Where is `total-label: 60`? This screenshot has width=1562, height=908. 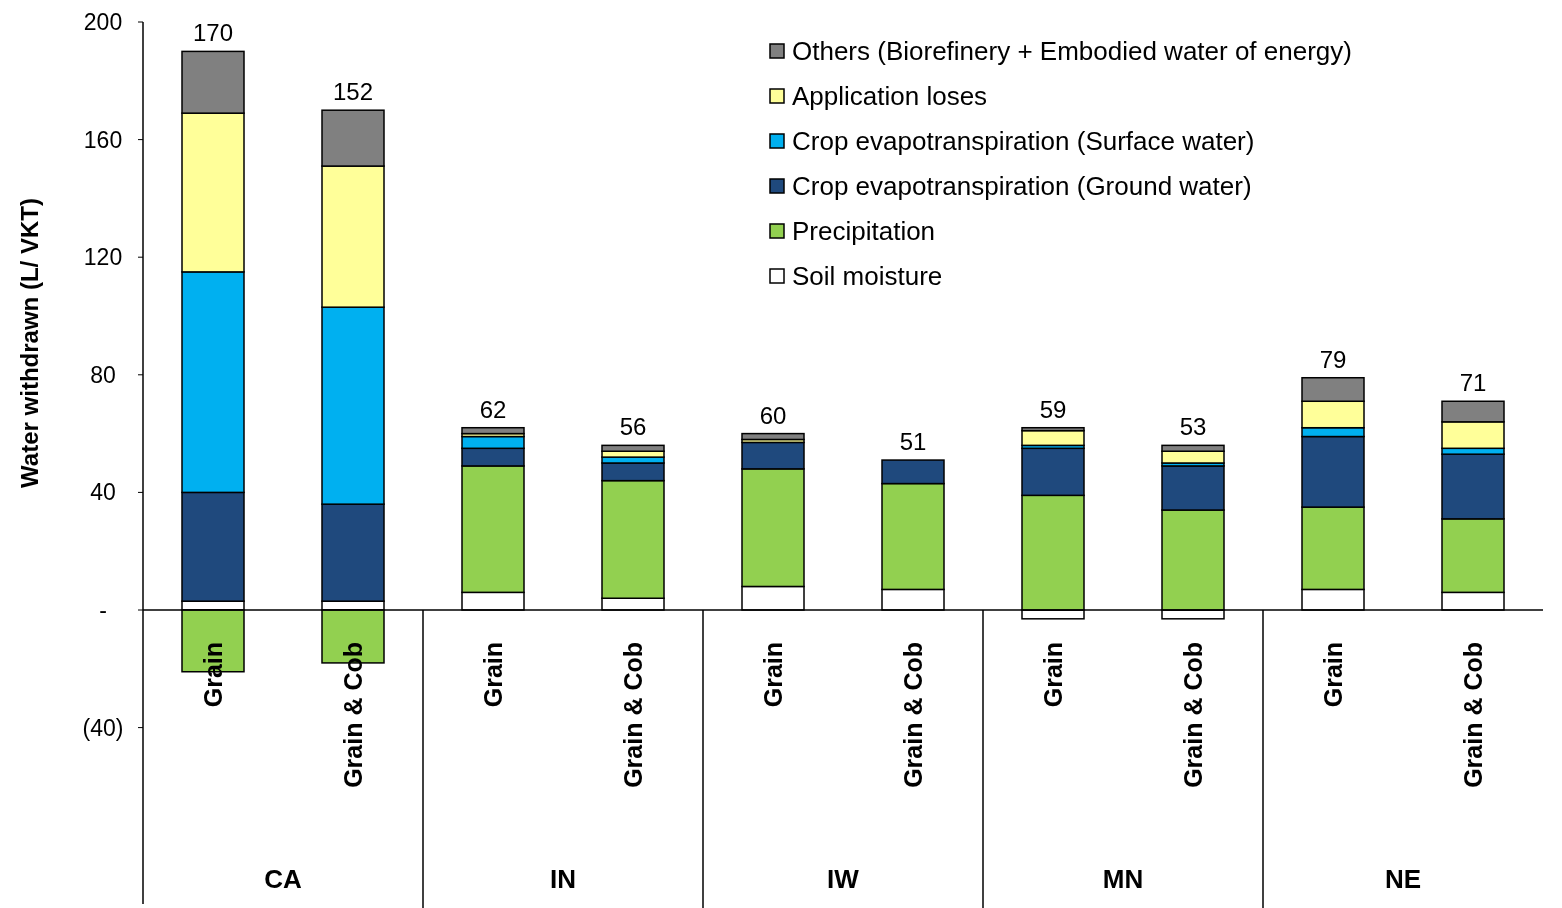 total-label: 60 is located at coordinates (773, 415).